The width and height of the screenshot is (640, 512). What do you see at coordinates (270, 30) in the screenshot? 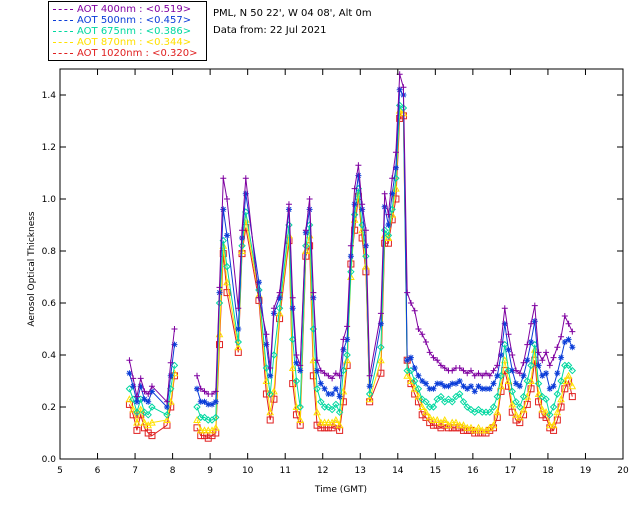
I see `data-date: Data from: 22 Jul 2021` at bounding box center [270, 30].